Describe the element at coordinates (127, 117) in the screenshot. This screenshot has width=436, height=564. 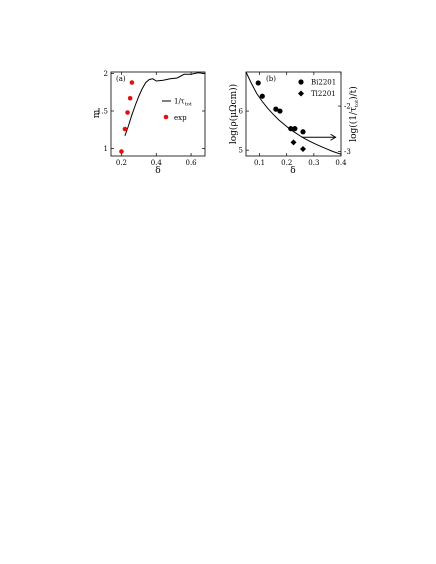
I see `series-exp-points` at that location.